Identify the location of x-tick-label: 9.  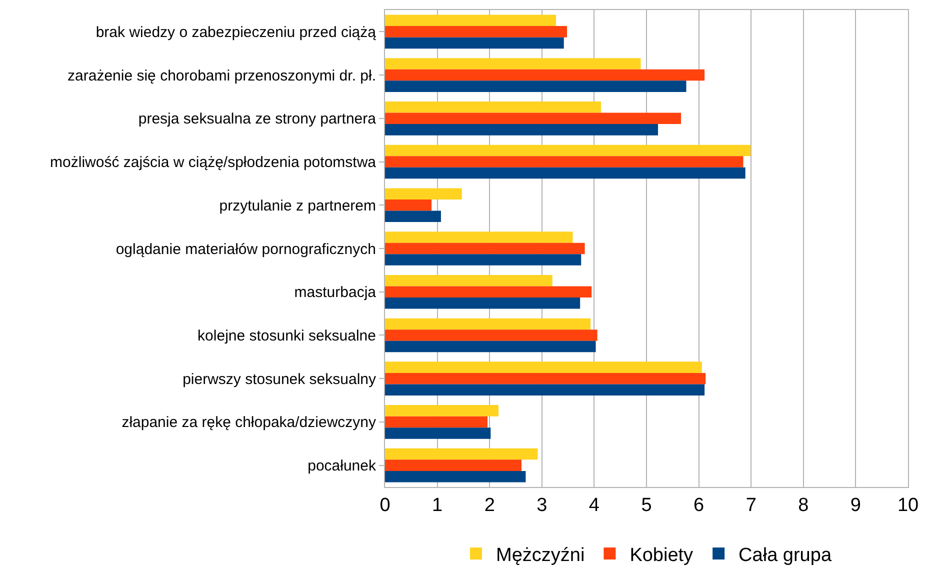
(855, 505).